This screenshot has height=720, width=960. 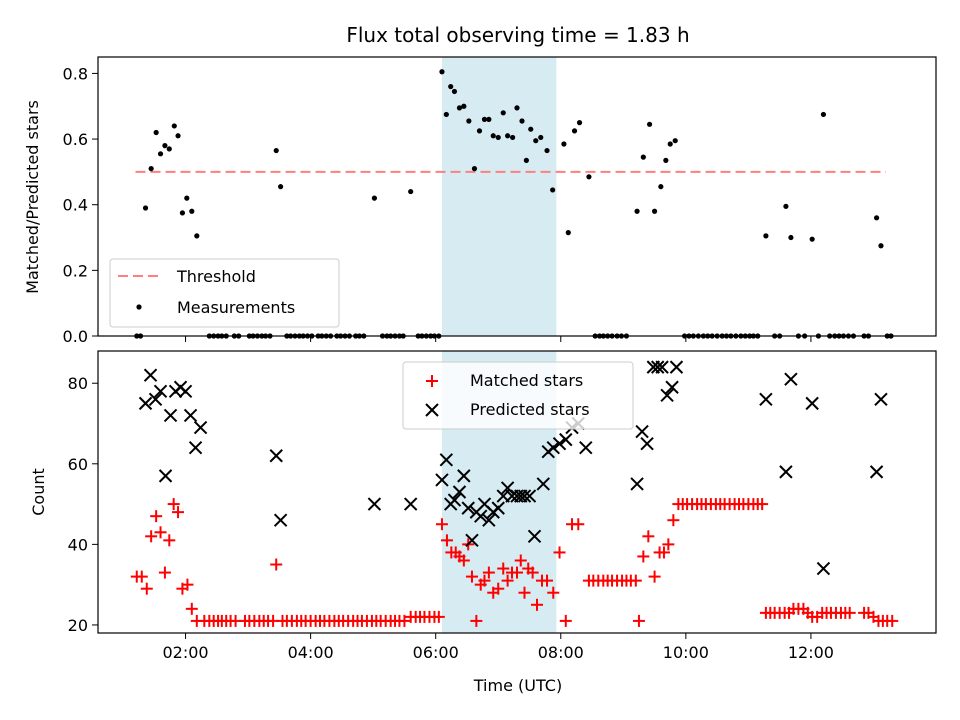 What do you see at coordinates (530, 409) in the screenshot?
I see `legend-predicted-label: Predicted stars` at bounding box center [530, 409].